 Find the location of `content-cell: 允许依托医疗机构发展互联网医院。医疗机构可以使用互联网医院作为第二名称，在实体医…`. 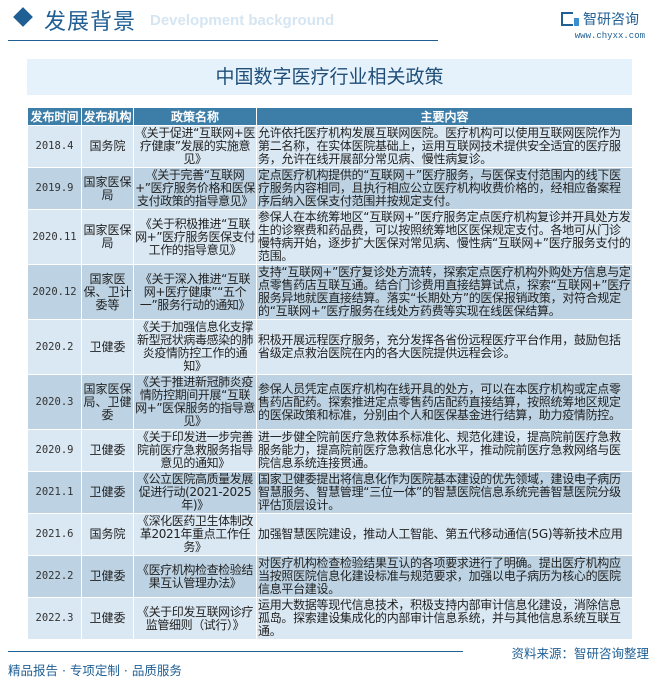

content-cell: 允许依托医疗机构发展互联网医院。医疗机构可以使用互联网医院作为第二名称，在实体医… is located at coordinates (444, 146).